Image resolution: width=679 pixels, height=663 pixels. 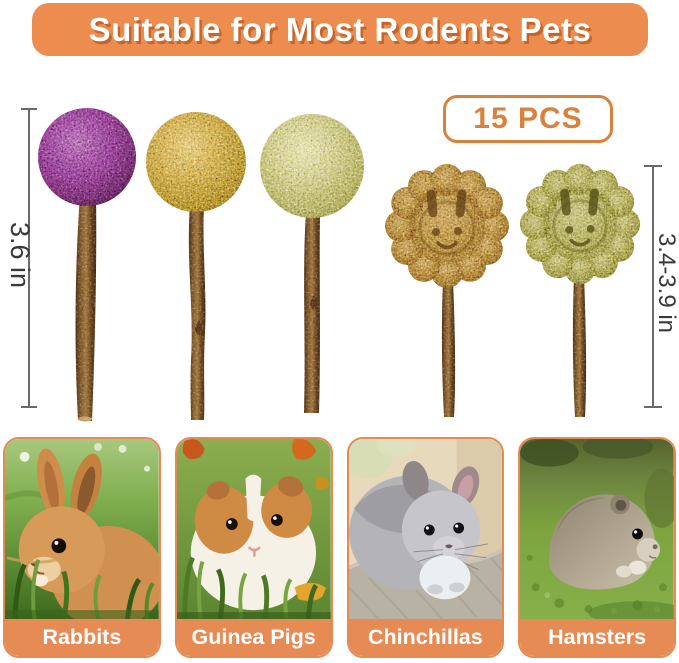 What do you see at coordinates (82, 637) in the screenshot?
I see `animal-card-label: Rabbits` at bounding box center [82, 637].